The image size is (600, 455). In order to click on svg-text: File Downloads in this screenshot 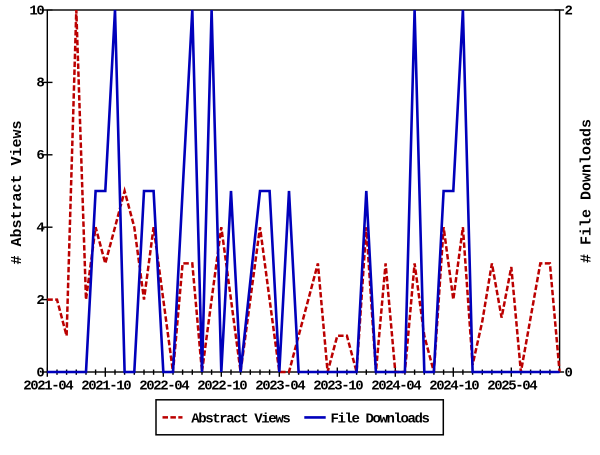, I will do `click(380, 419)`.